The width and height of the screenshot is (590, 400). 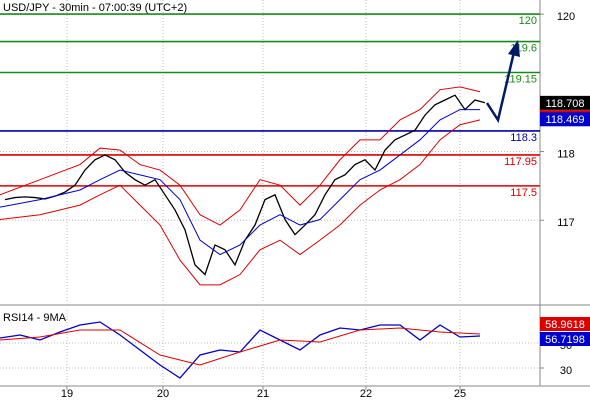 I want to click on series-line, so click(x=240, y=346).